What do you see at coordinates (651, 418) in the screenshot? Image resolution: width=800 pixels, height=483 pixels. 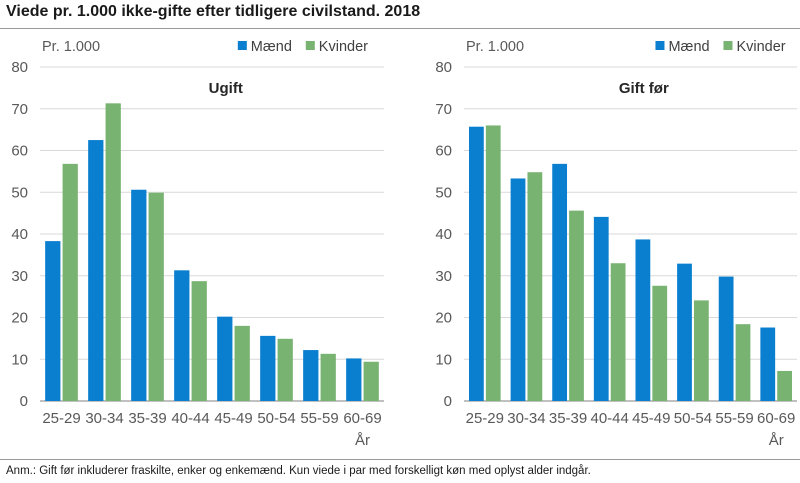 I see `panel2-x-tick-label: 45-49` at bounding box center [651, 418].